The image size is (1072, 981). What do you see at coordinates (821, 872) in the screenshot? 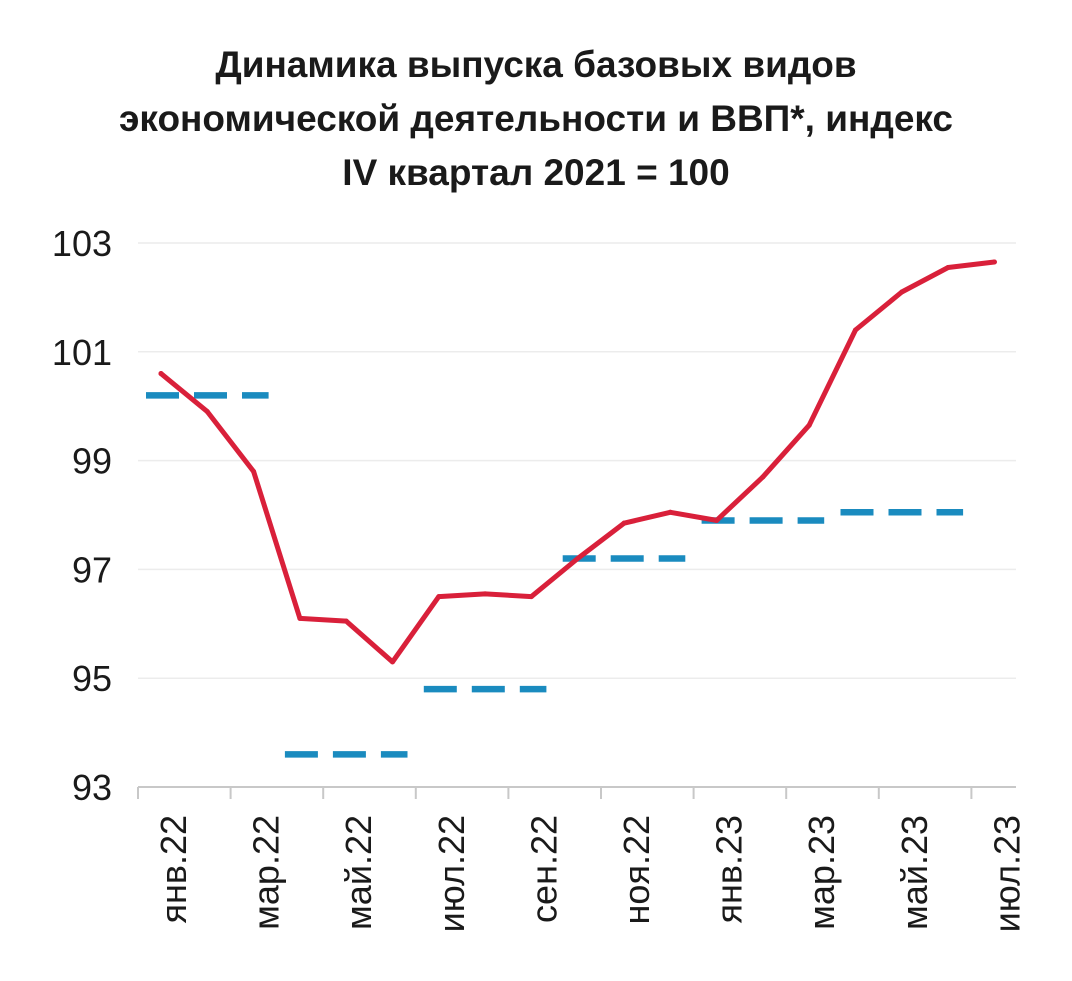
I see `x-tick-label-7: мар.23` at bounding box center [821, 872].